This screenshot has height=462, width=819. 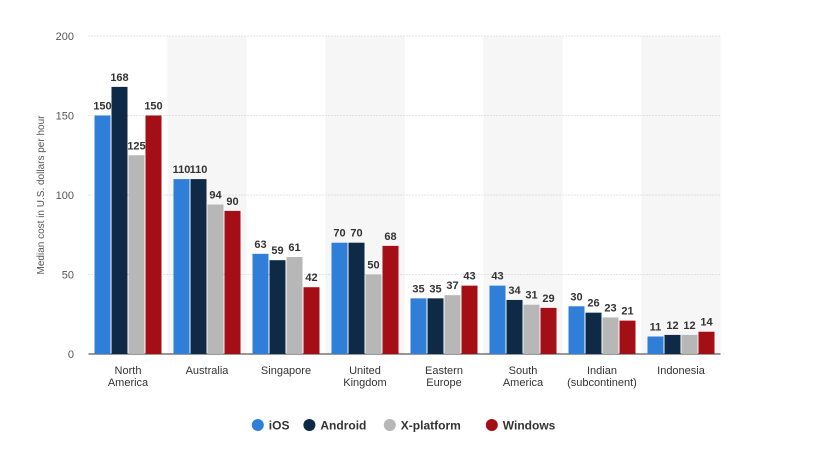 What do you see at coordinates (610, 308) in the screenshot?
I see `data-label: 23` at bounding box center [610, 308].